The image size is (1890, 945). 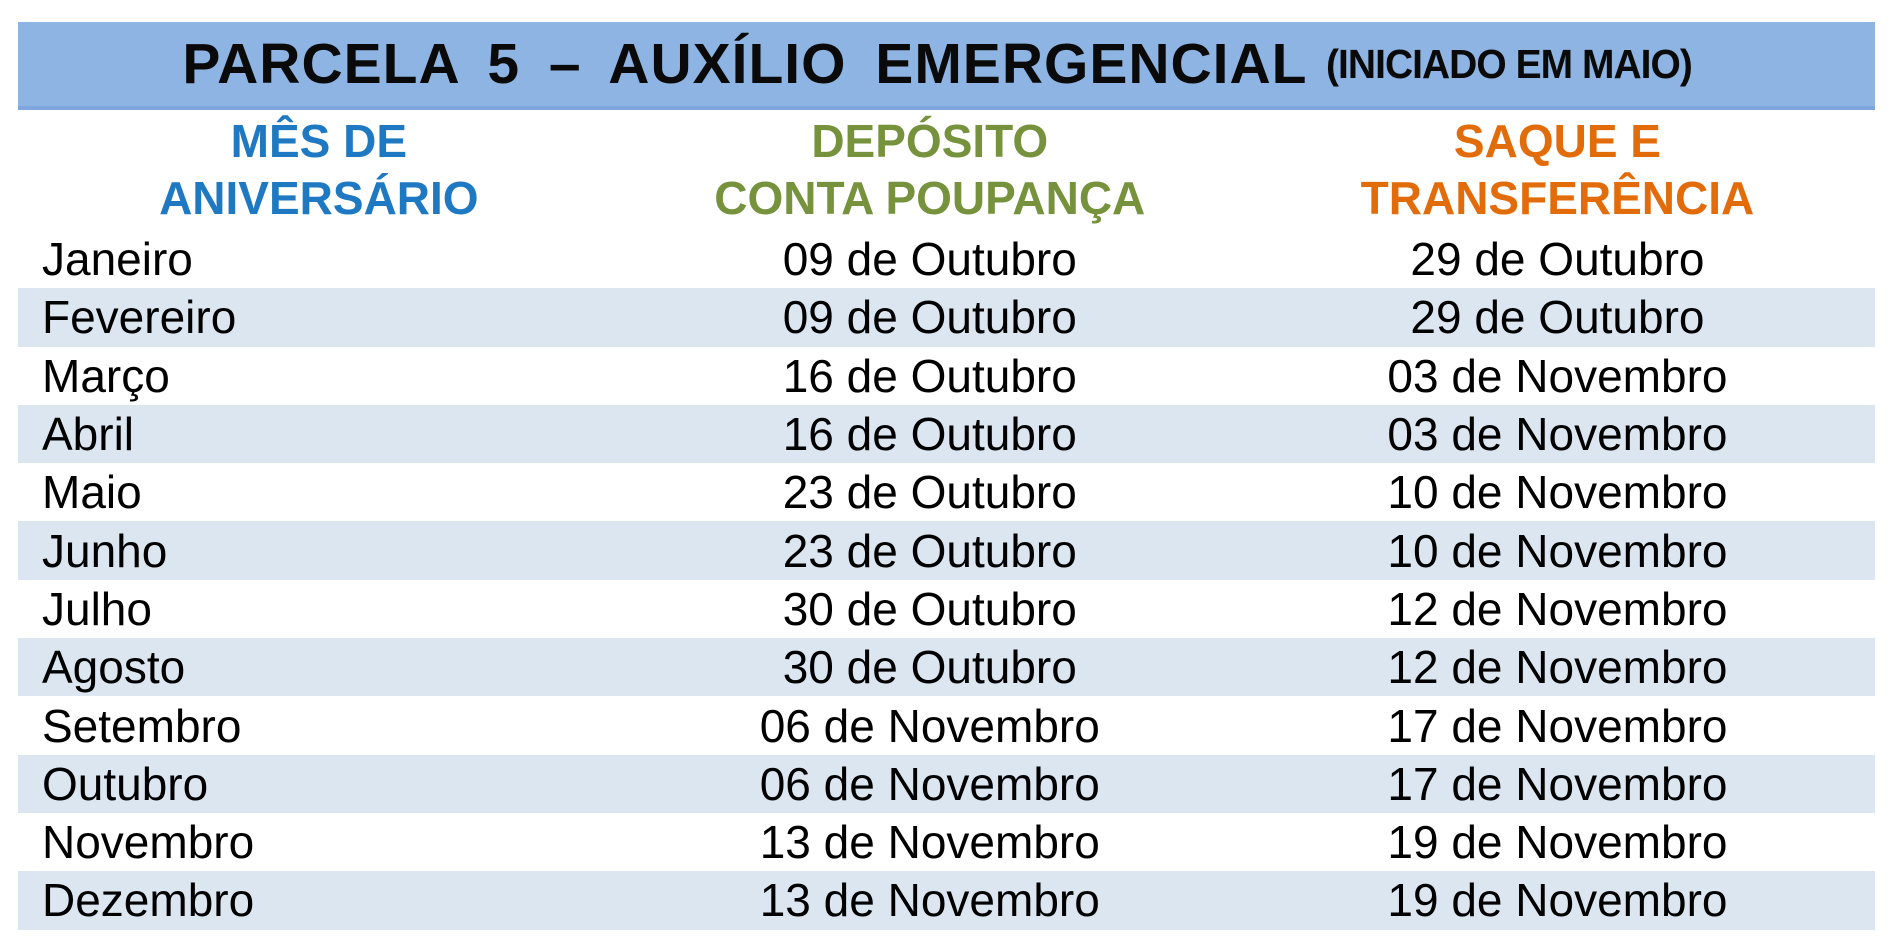 What do you see at coordinates (88, 434) in the screenshot?
I see `month-cell: Abril` at bounding box center [88, 434].